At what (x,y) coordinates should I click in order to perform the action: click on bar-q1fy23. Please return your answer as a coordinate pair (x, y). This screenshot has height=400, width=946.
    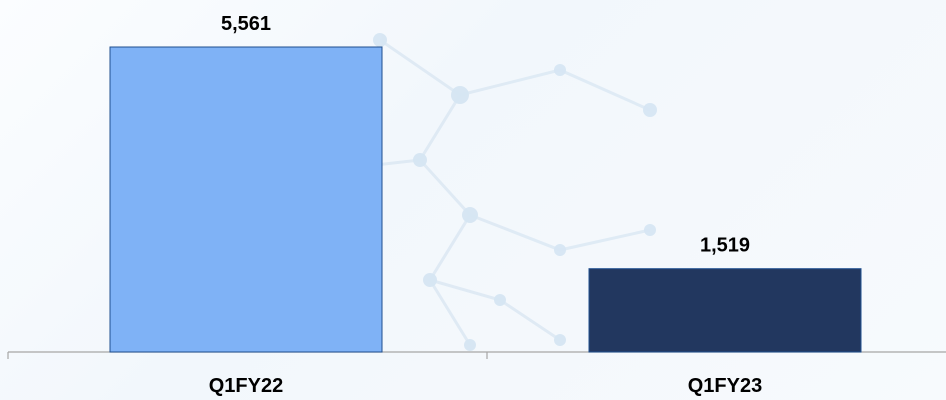
    Looking at the image, I should click on (725, 310).